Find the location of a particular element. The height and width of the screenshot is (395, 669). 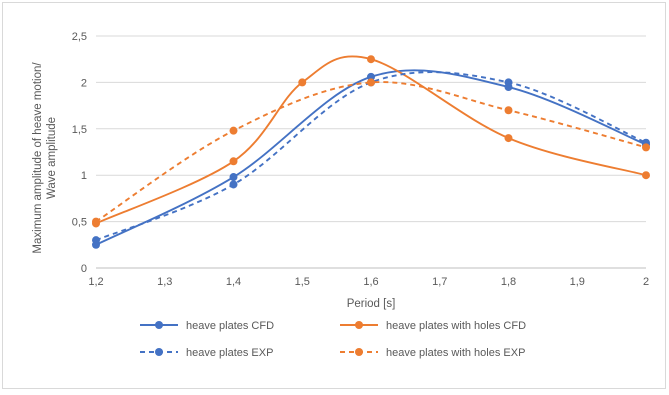

legend-label: heave plates CFD is located at coordinates (230, 326).